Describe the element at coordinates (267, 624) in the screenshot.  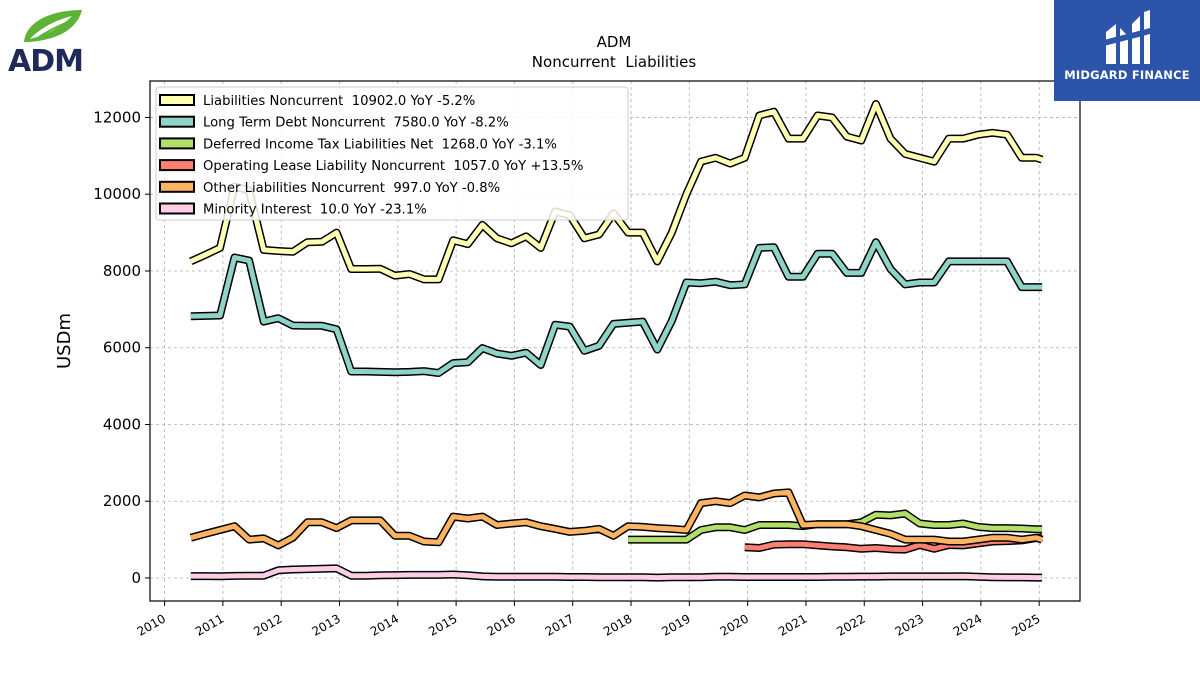
I see `x-tick-label: 2012` at that location.